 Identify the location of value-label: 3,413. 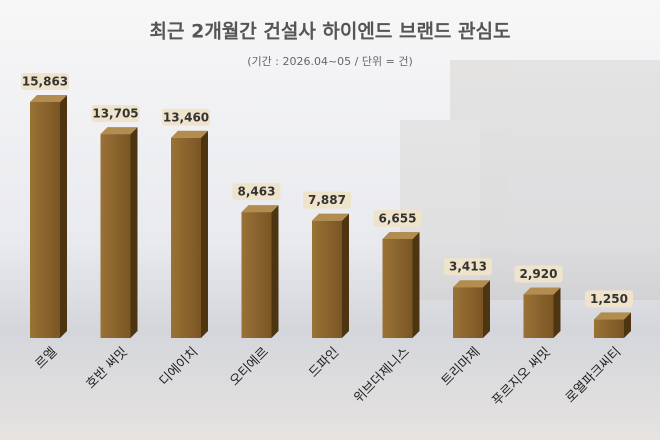
(468, 267).